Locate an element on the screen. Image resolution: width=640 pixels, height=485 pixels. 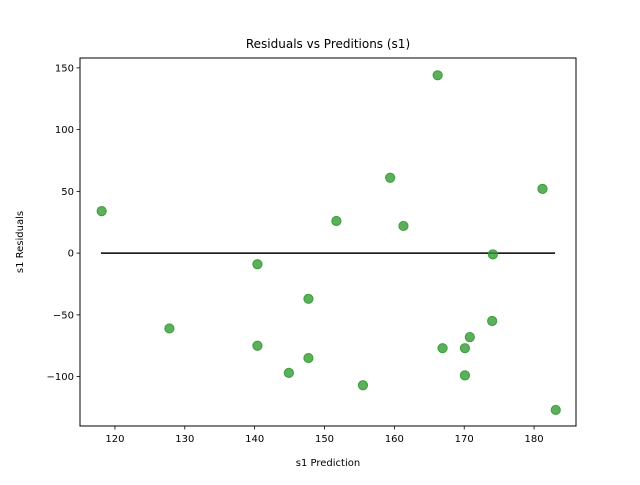
y-axis-label: s1 Residuals is located at coordinates (20, 242).